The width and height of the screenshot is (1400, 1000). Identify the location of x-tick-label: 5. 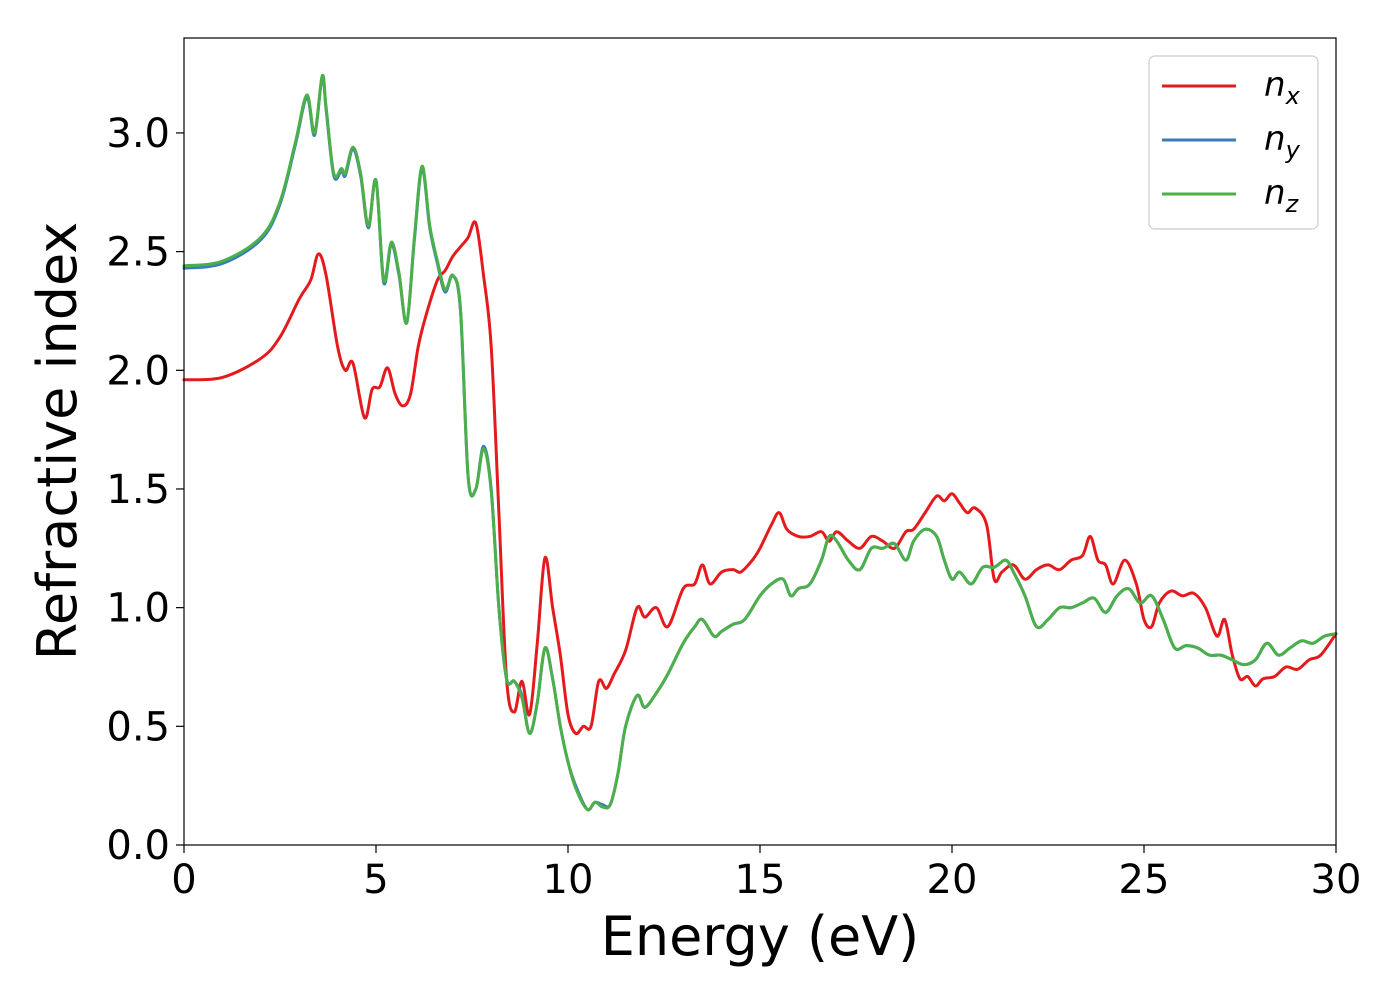
(375, 880).